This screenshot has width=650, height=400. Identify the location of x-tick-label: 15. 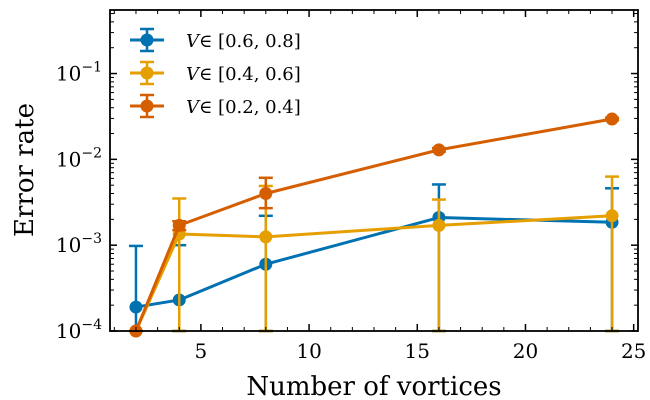
(417, 351).